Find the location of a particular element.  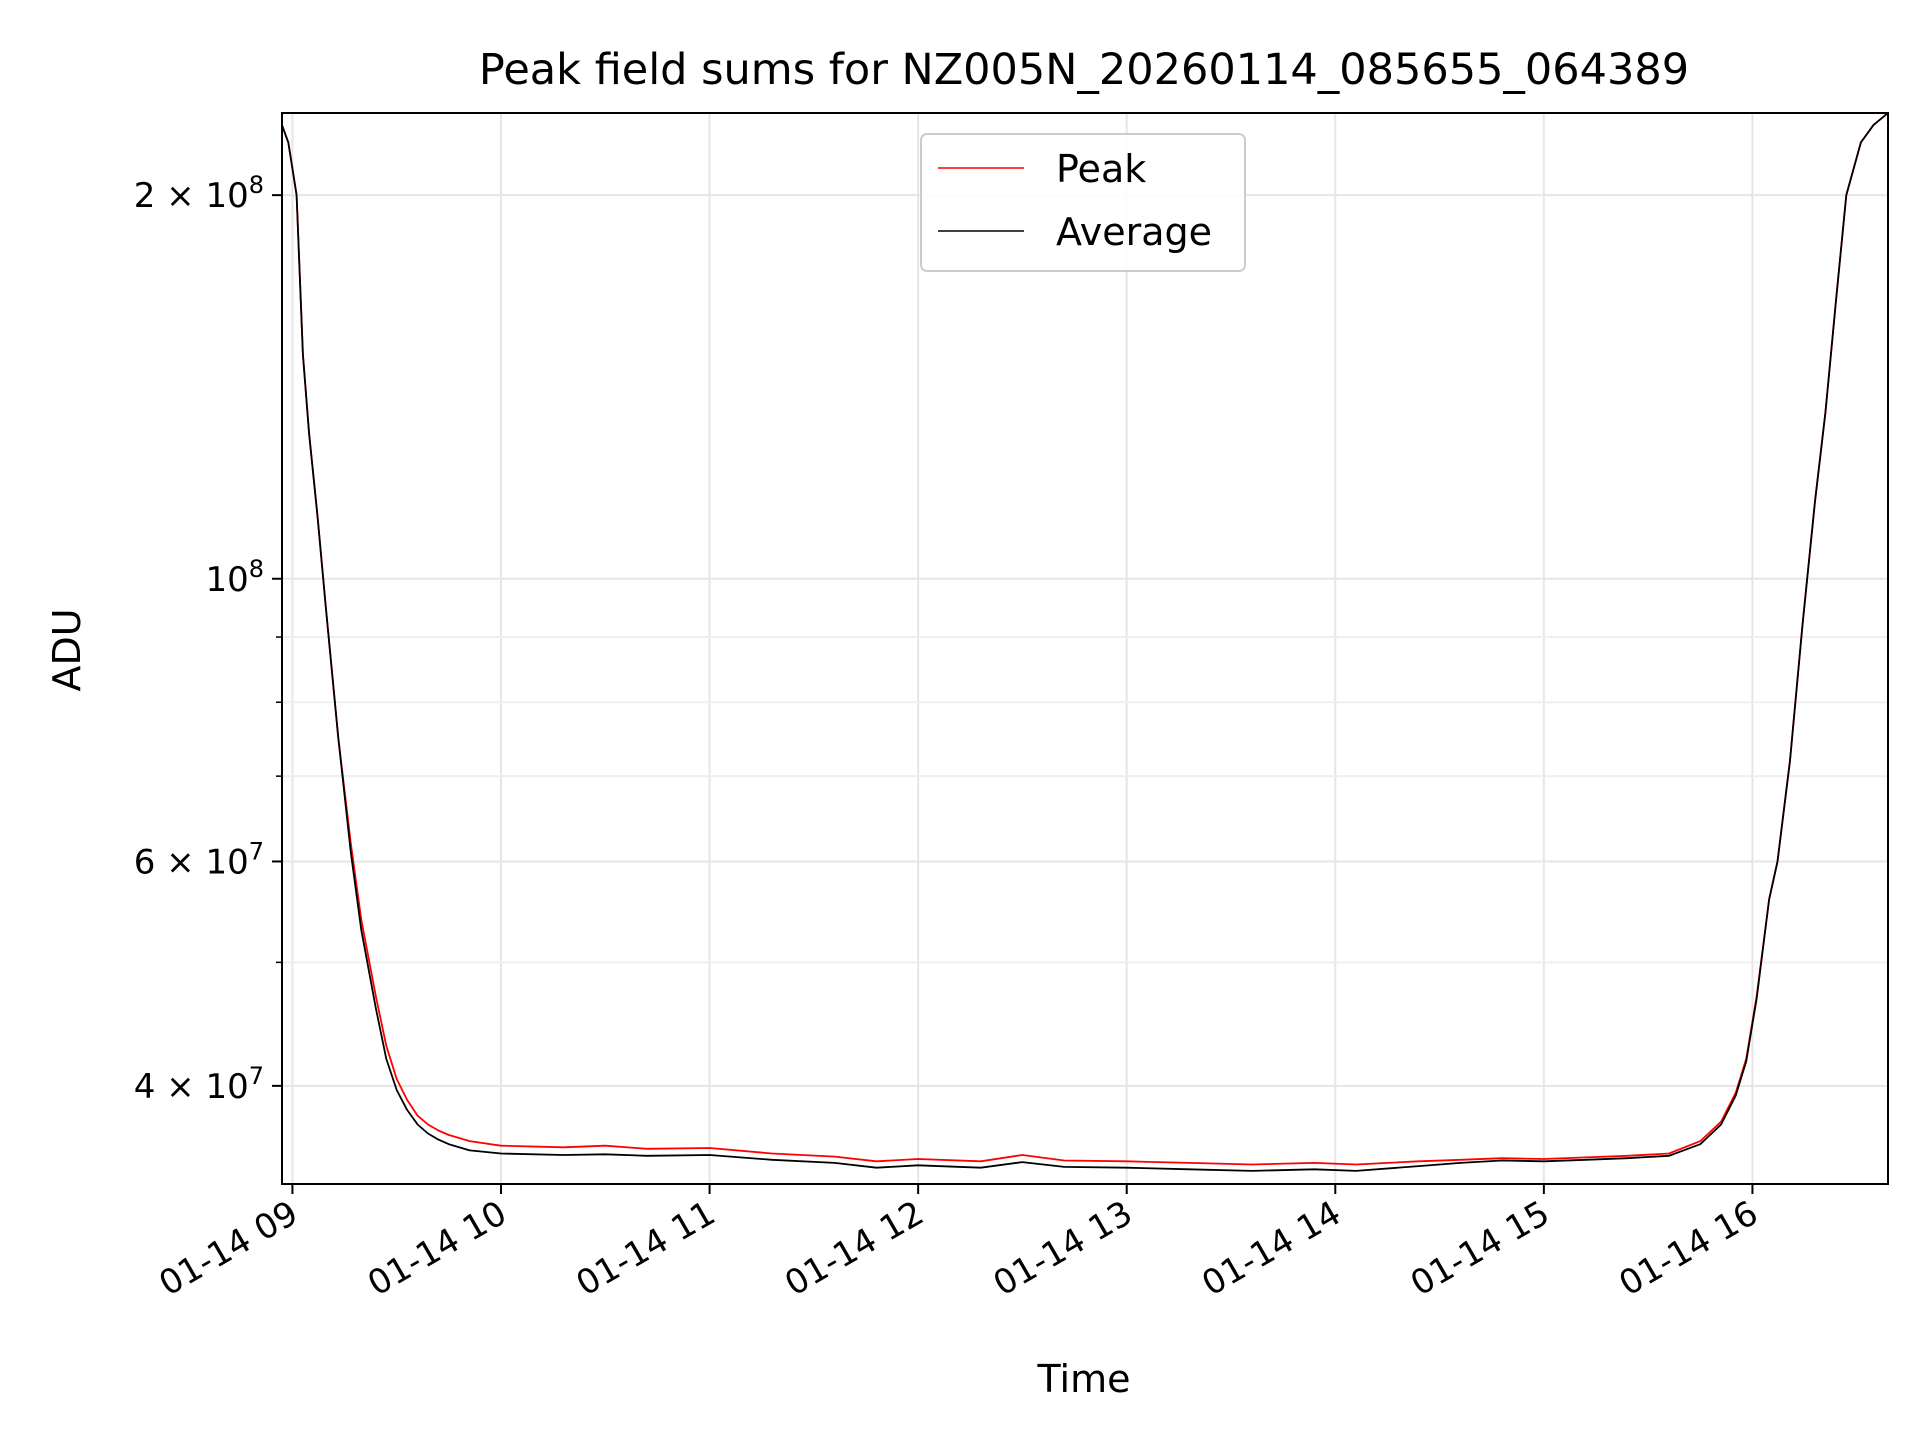

legend-label-peak: Peak is located at coordinates (1101, 169).